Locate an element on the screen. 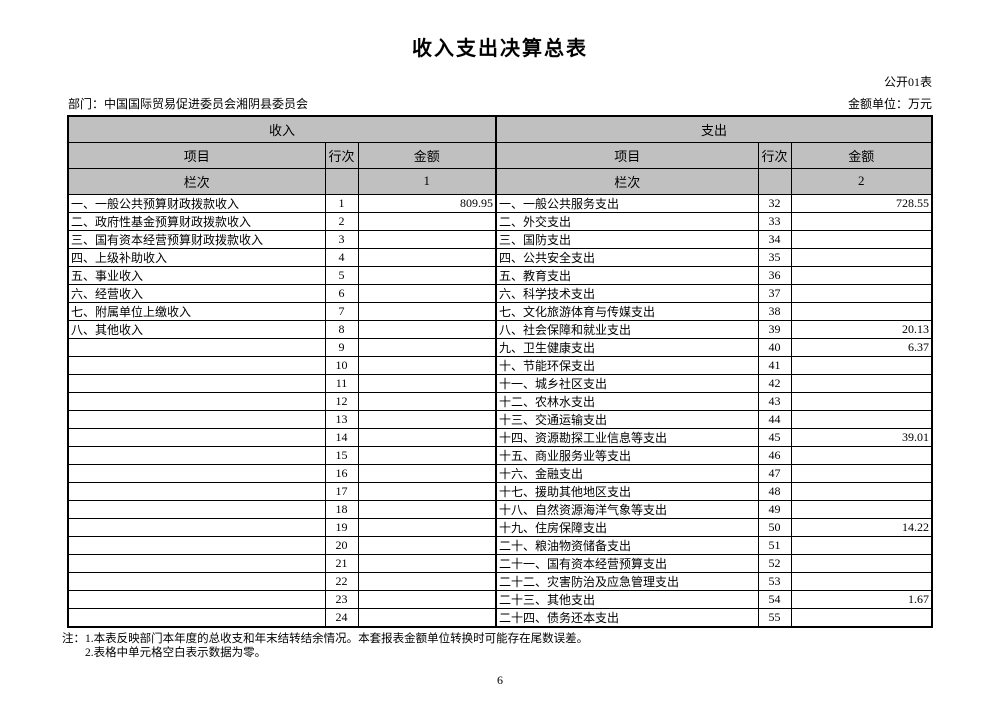 Image resolution: width=1000 pixels, height=706 pixels. income-rowno-cell: 20 is located at coordinates (341, 545).